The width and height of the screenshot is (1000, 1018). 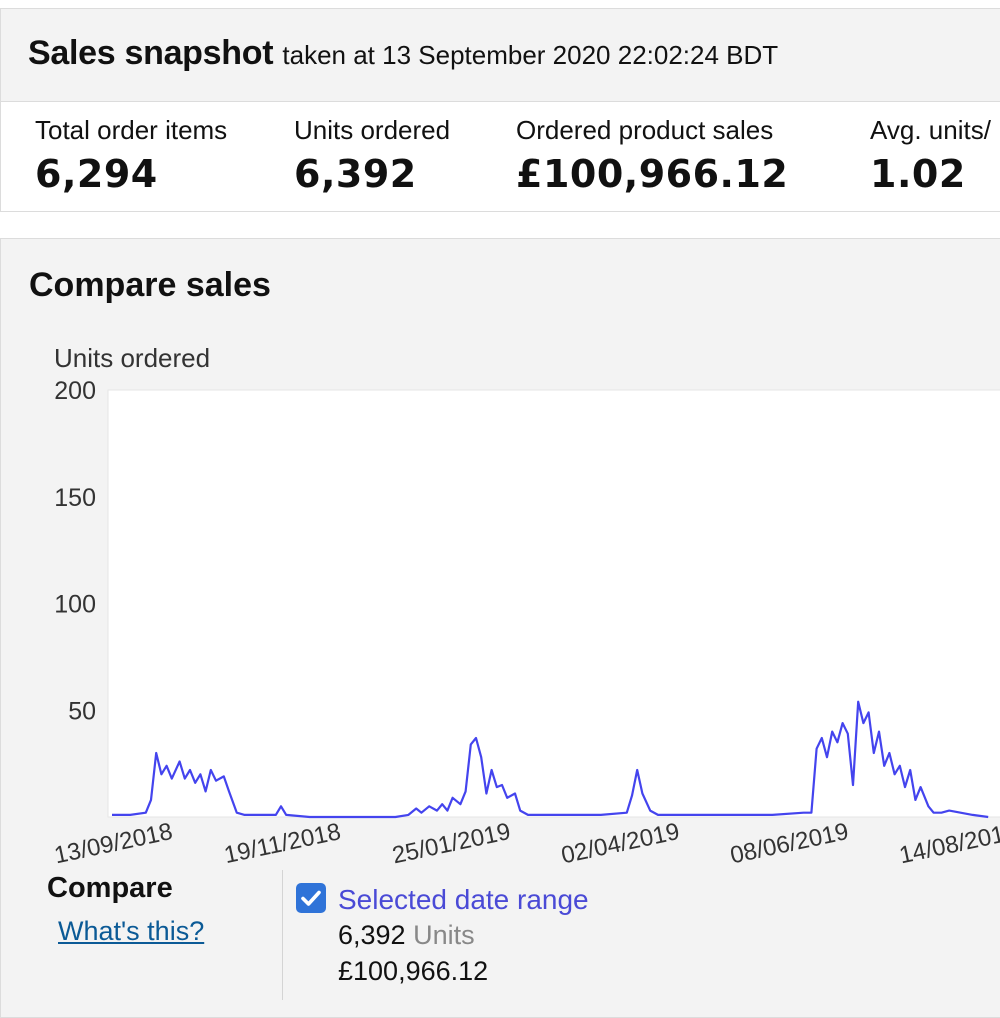 I want to click on selected-range-units-value: 6,392, so click(x=372, y=935).